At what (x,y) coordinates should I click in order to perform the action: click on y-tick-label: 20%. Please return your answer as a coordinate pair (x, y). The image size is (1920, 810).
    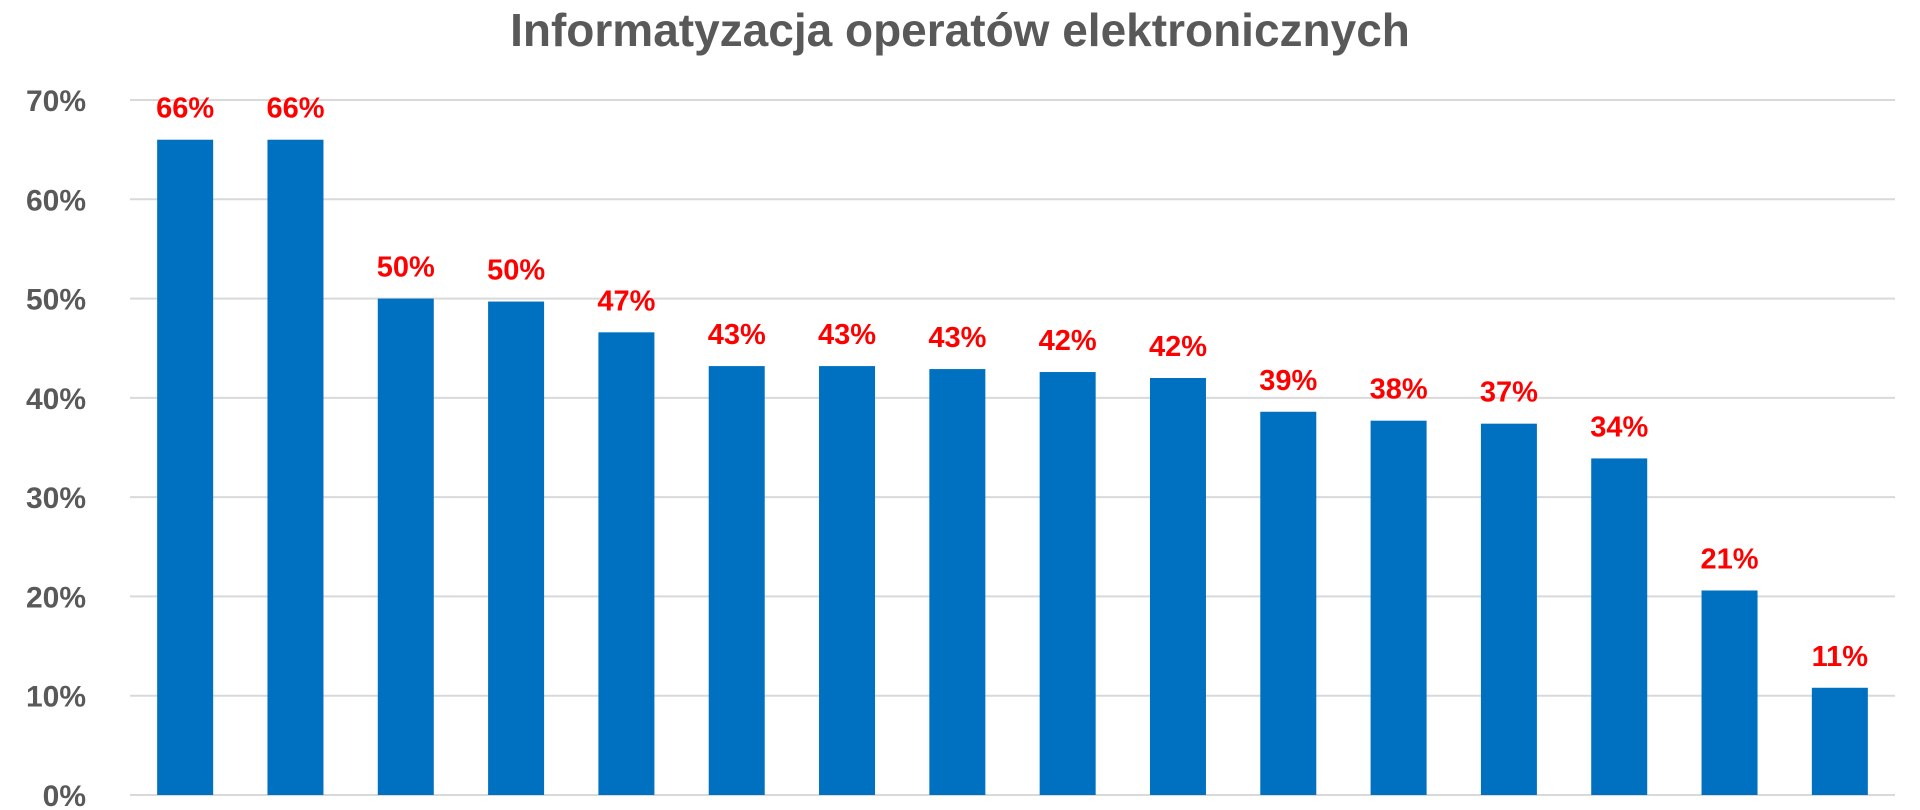
    Looking at the image, I should click on (56, 597).